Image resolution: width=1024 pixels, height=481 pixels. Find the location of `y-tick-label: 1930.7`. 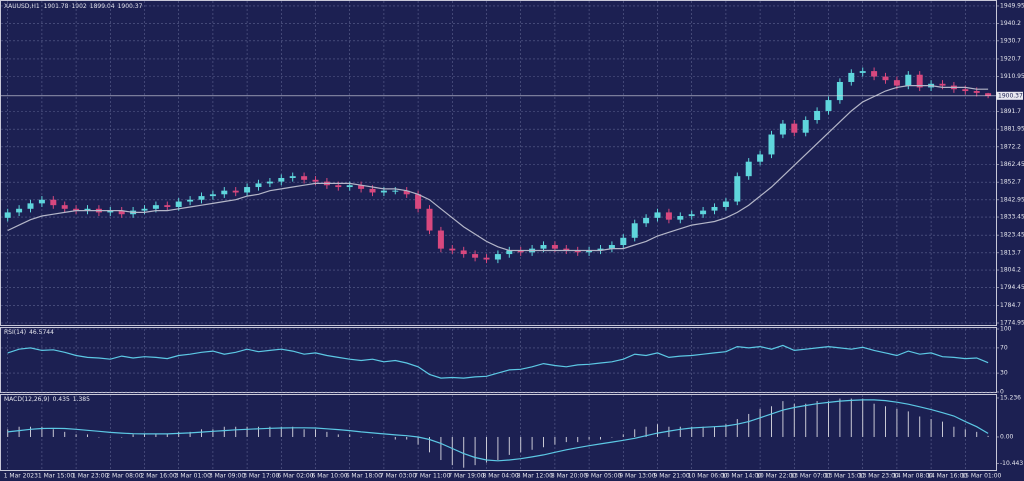

y-tick-label: 1930.7 is located at coordinates (1010, 40).